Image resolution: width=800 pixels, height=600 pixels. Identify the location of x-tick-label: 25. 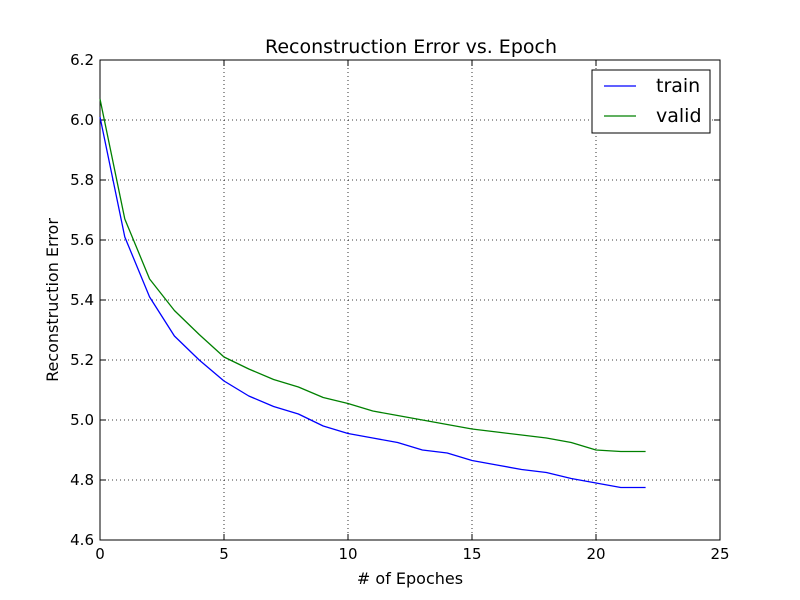
(719, 554).